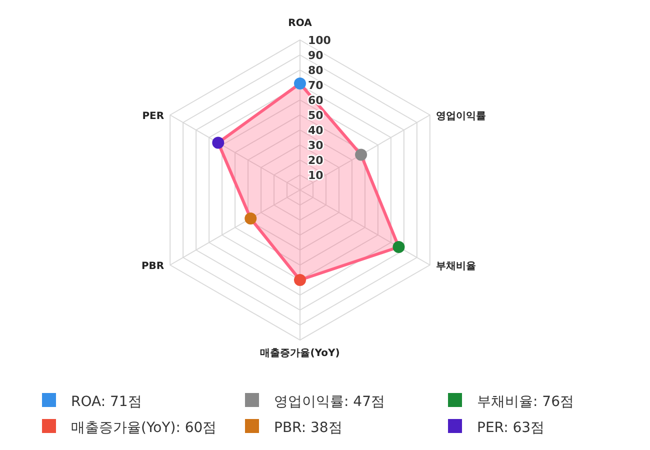  What do you see at coordinates (300, 23) in the screenshot?
I see `spoke-label: ROA` at bounding box center [300, 23].